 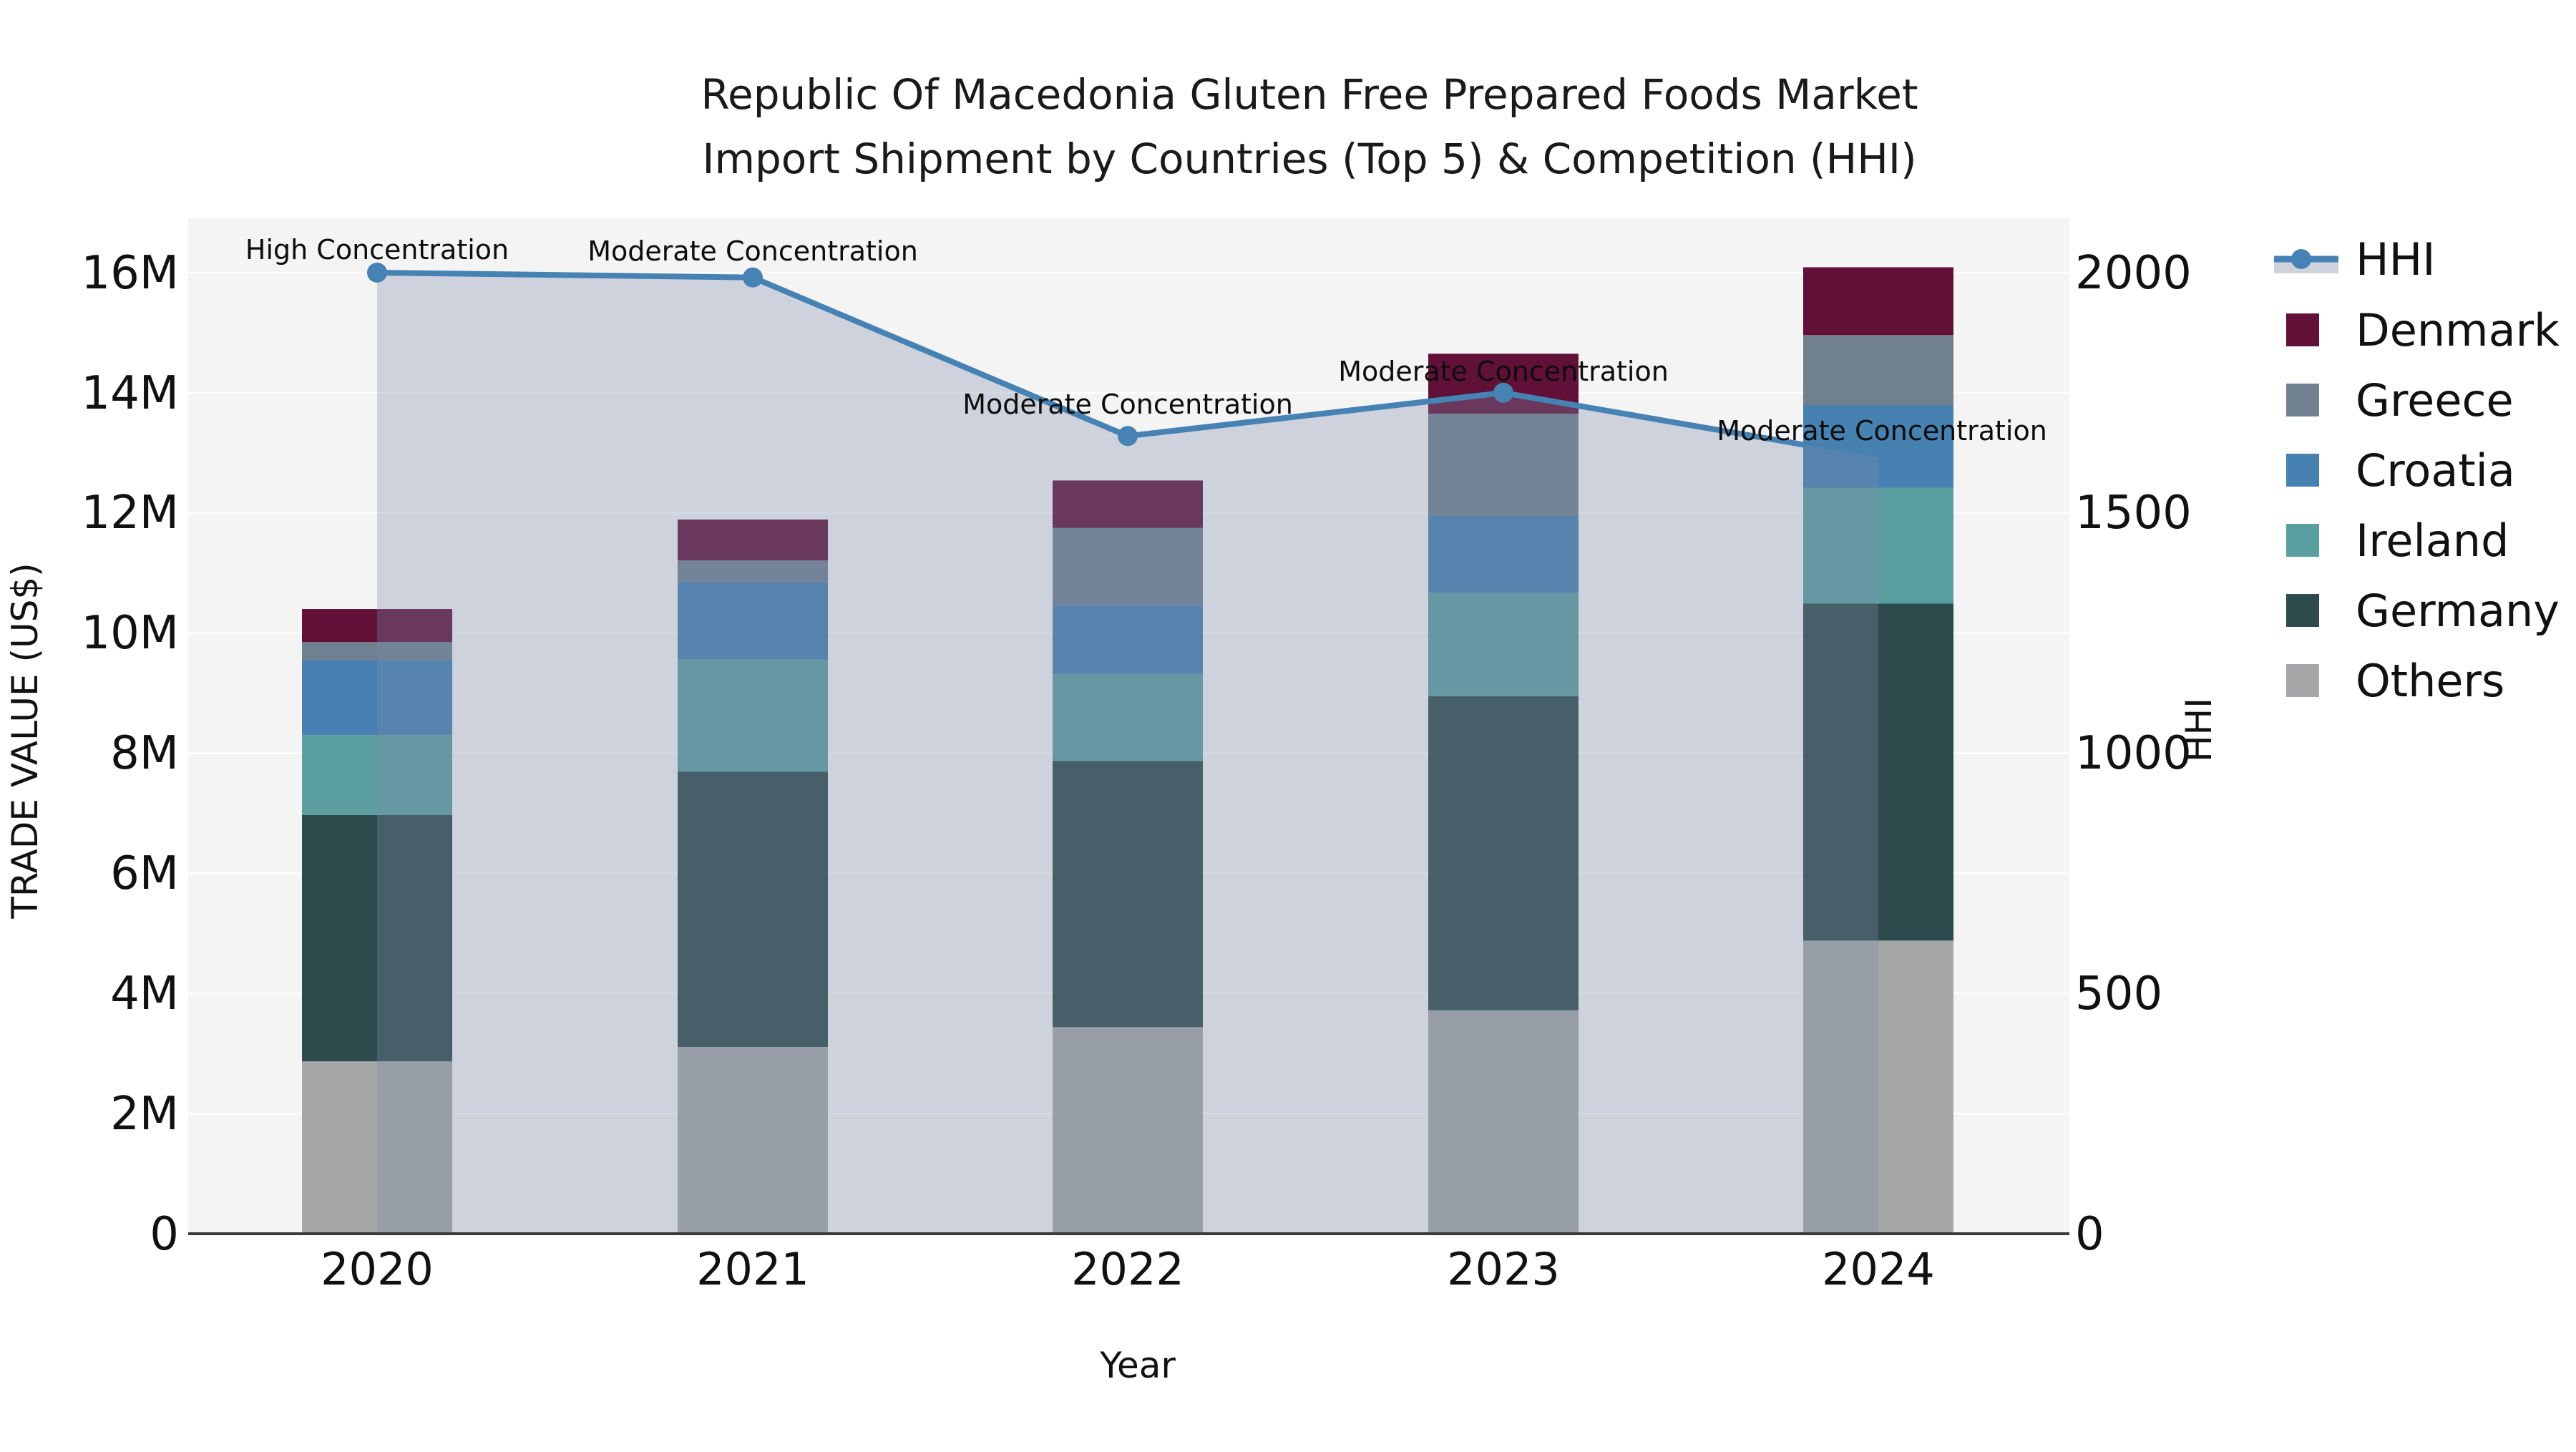 I want to click on bar-segment-2021-germany, so click(x=753, y=909).